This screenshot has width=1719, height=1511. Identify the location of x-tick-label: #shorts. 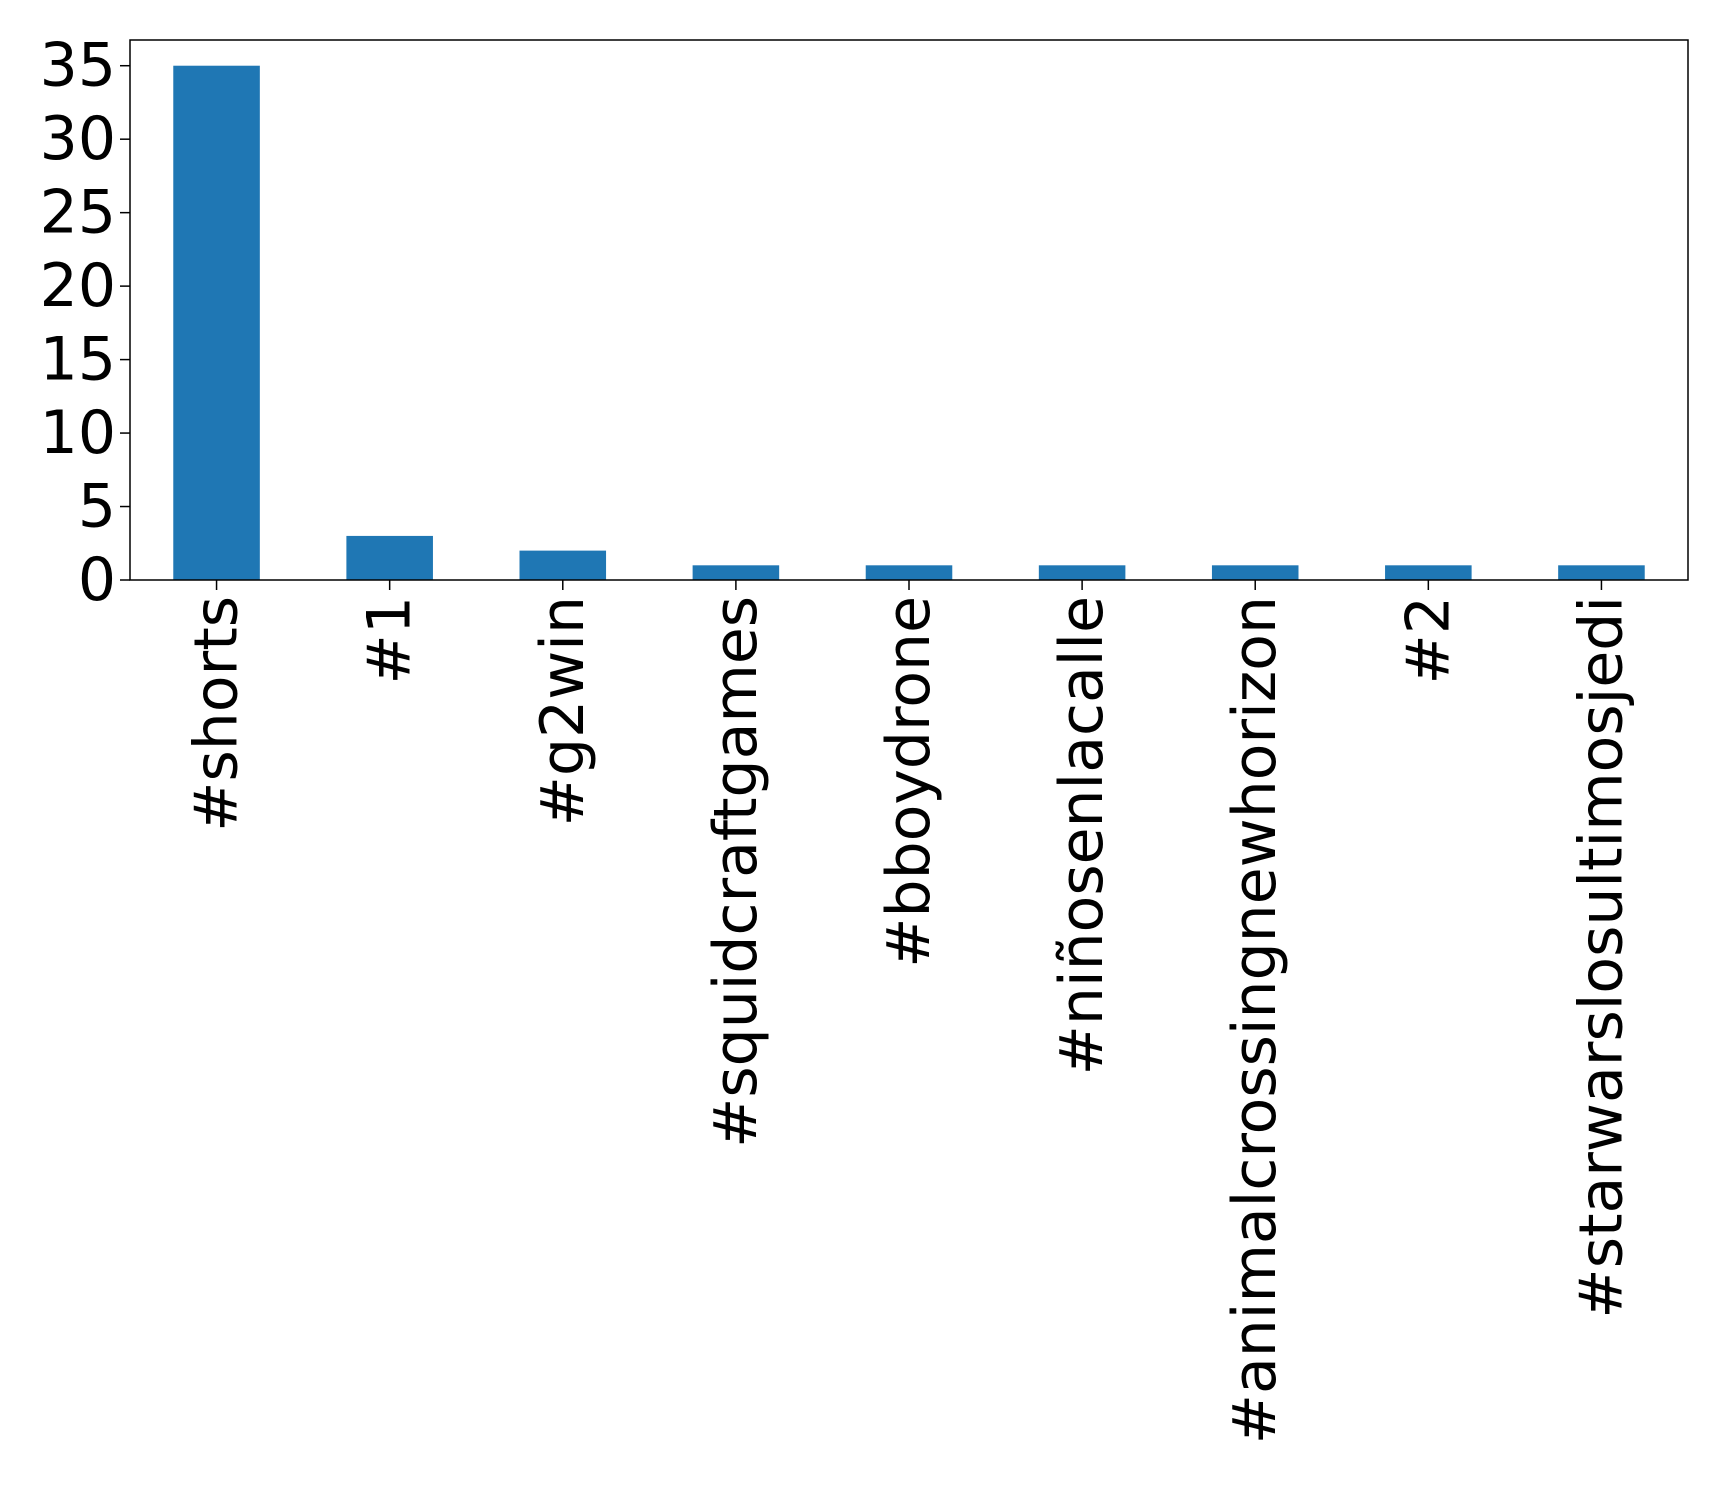
(217, 714).